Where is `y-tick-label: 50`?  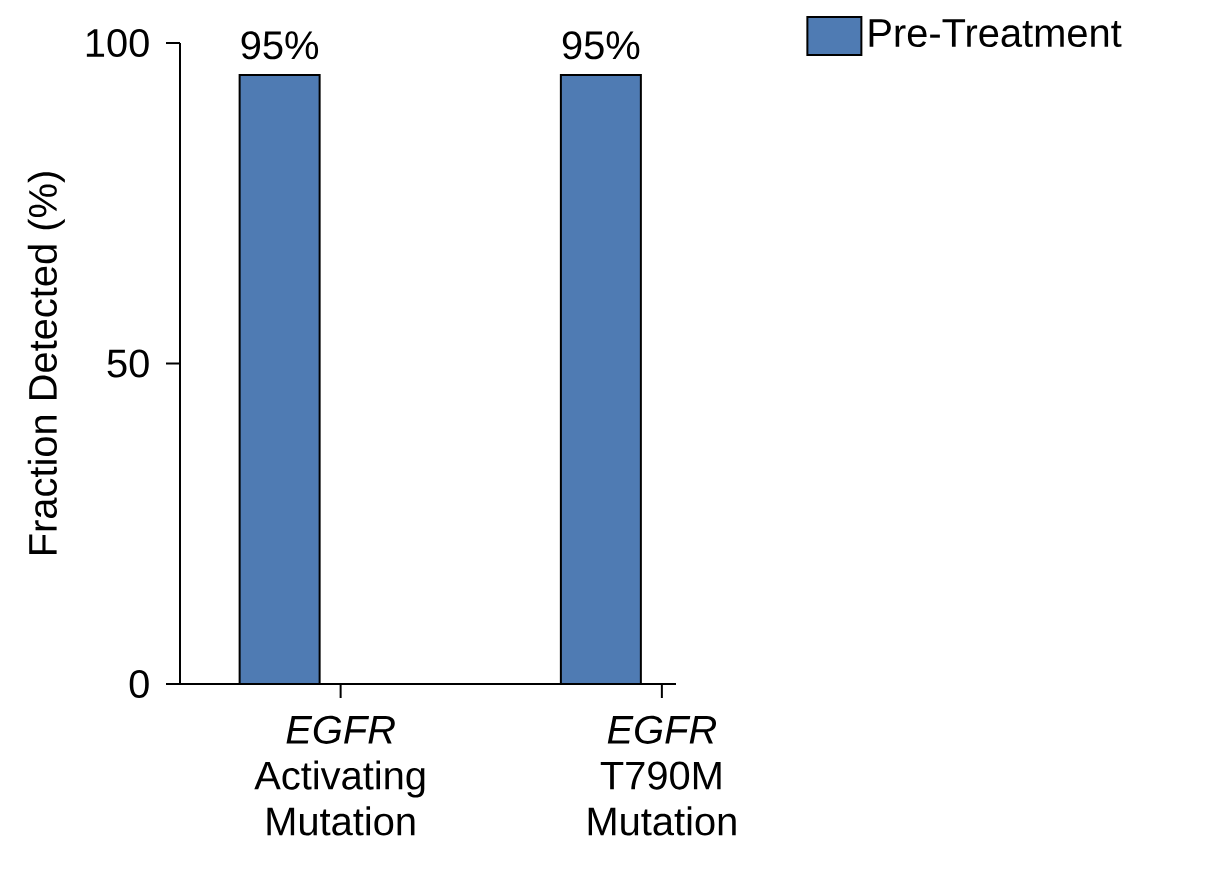
y-tick-label: 50 is located at coordinates (128, 363).